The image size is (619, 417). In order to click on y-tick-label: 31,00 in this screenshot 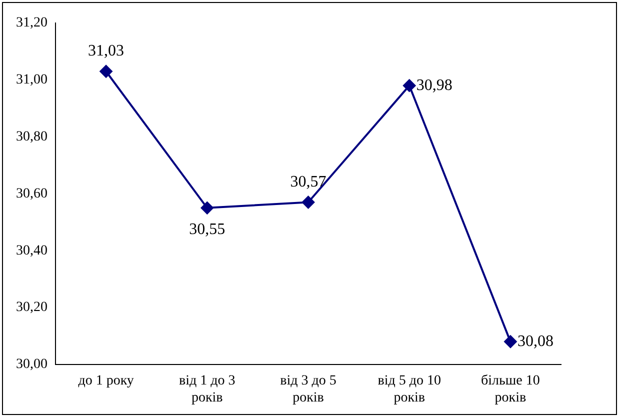, I will do `click(32, 80)`.